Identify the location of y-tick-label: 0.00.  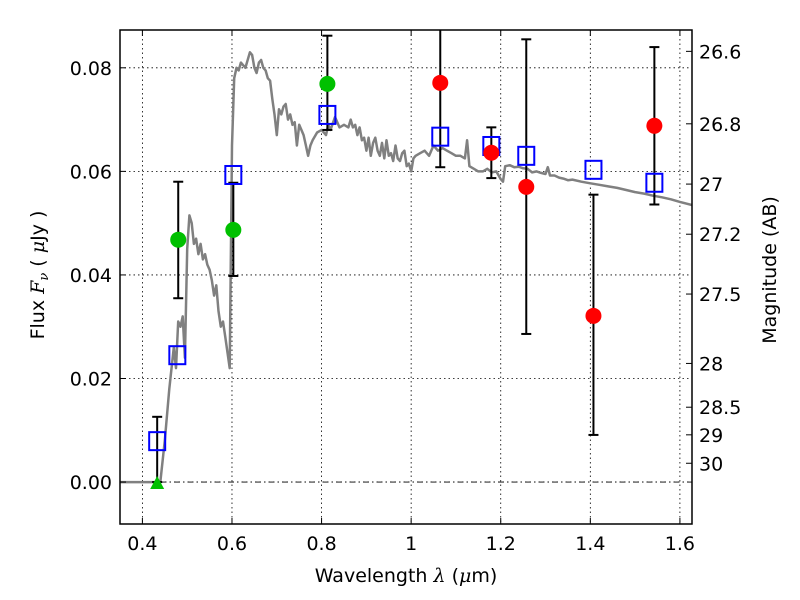
(91, 483).